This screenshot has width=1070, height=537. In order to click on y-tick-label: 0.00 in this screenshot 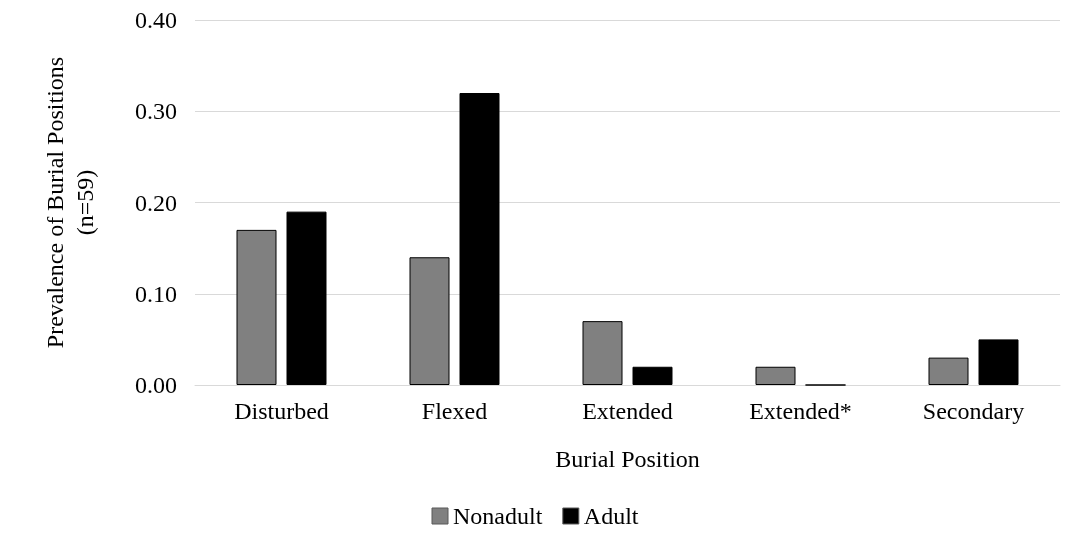, I will do `click(156, 385)`.